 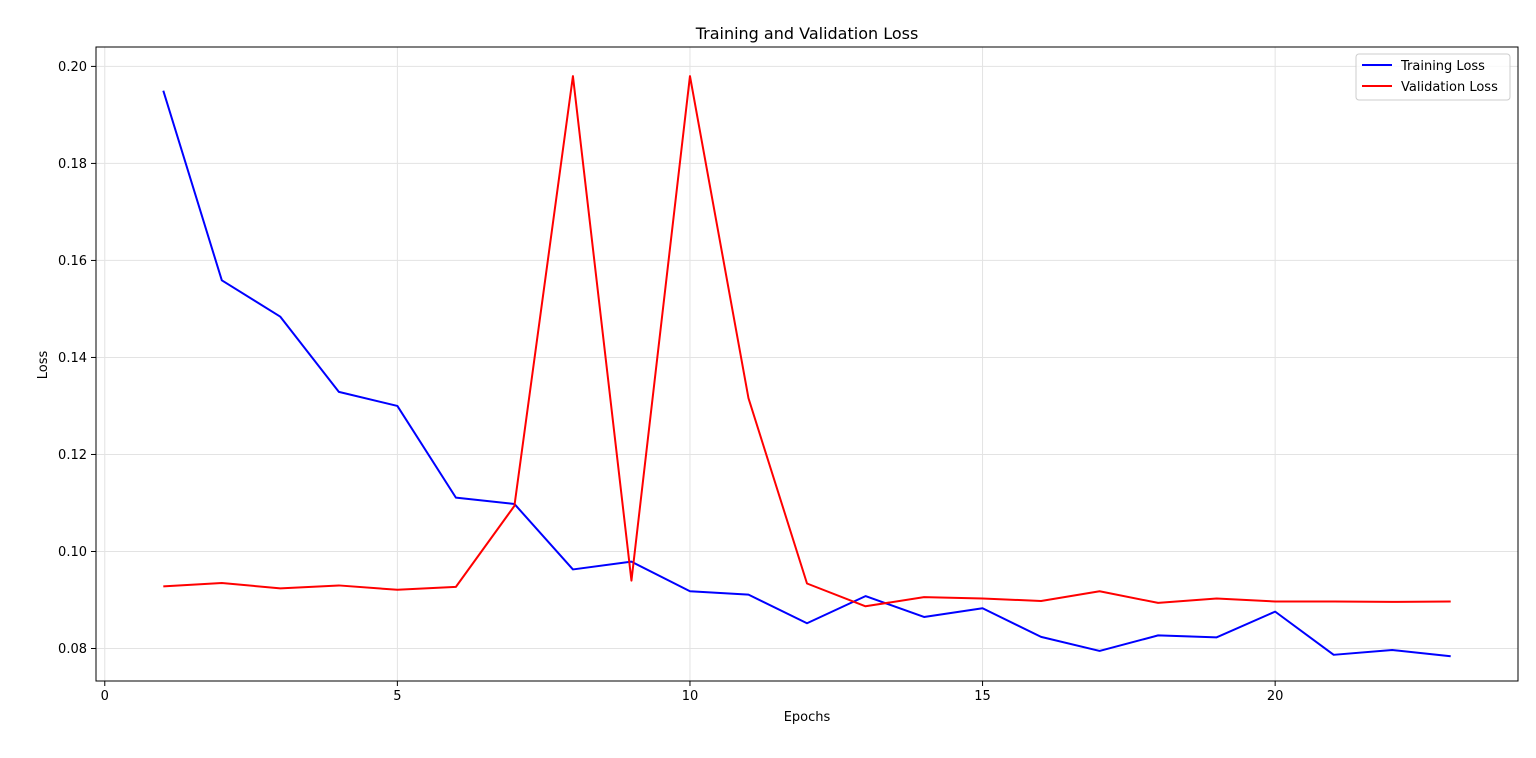 I want to click on chart-title: Training and Validation Loss, so click(x=807, y=33).